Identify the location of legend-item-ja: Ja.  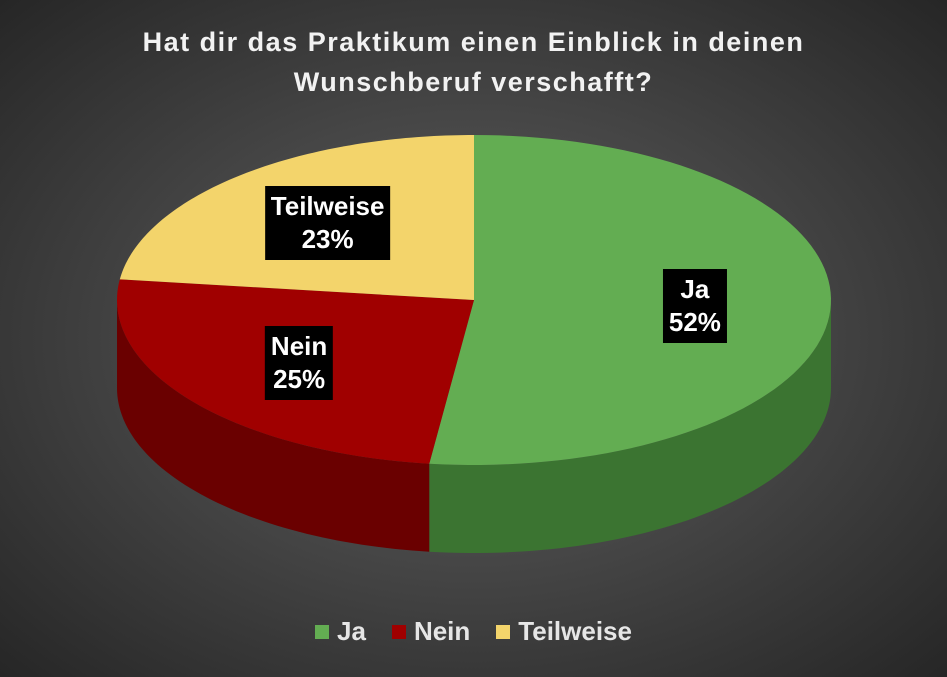
(340, 631).